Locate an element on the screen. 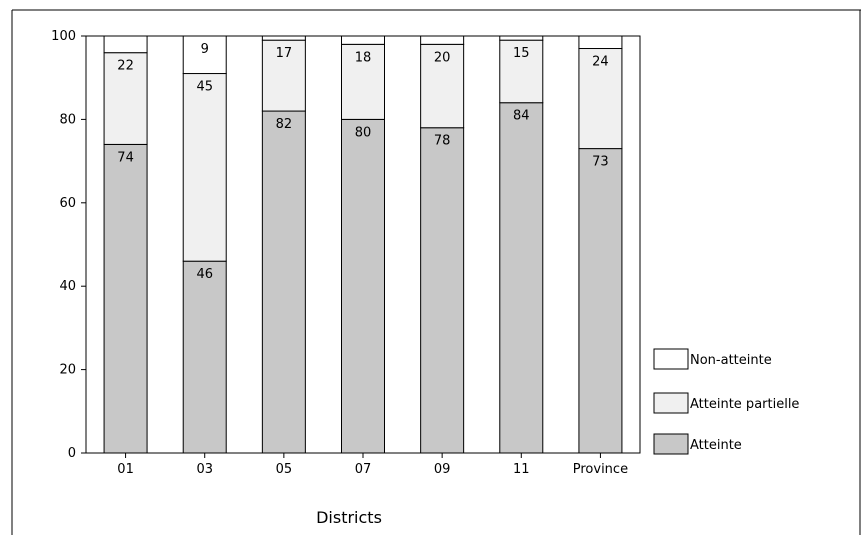  x-tick-label: 03 is located at coordinates (204, 469).